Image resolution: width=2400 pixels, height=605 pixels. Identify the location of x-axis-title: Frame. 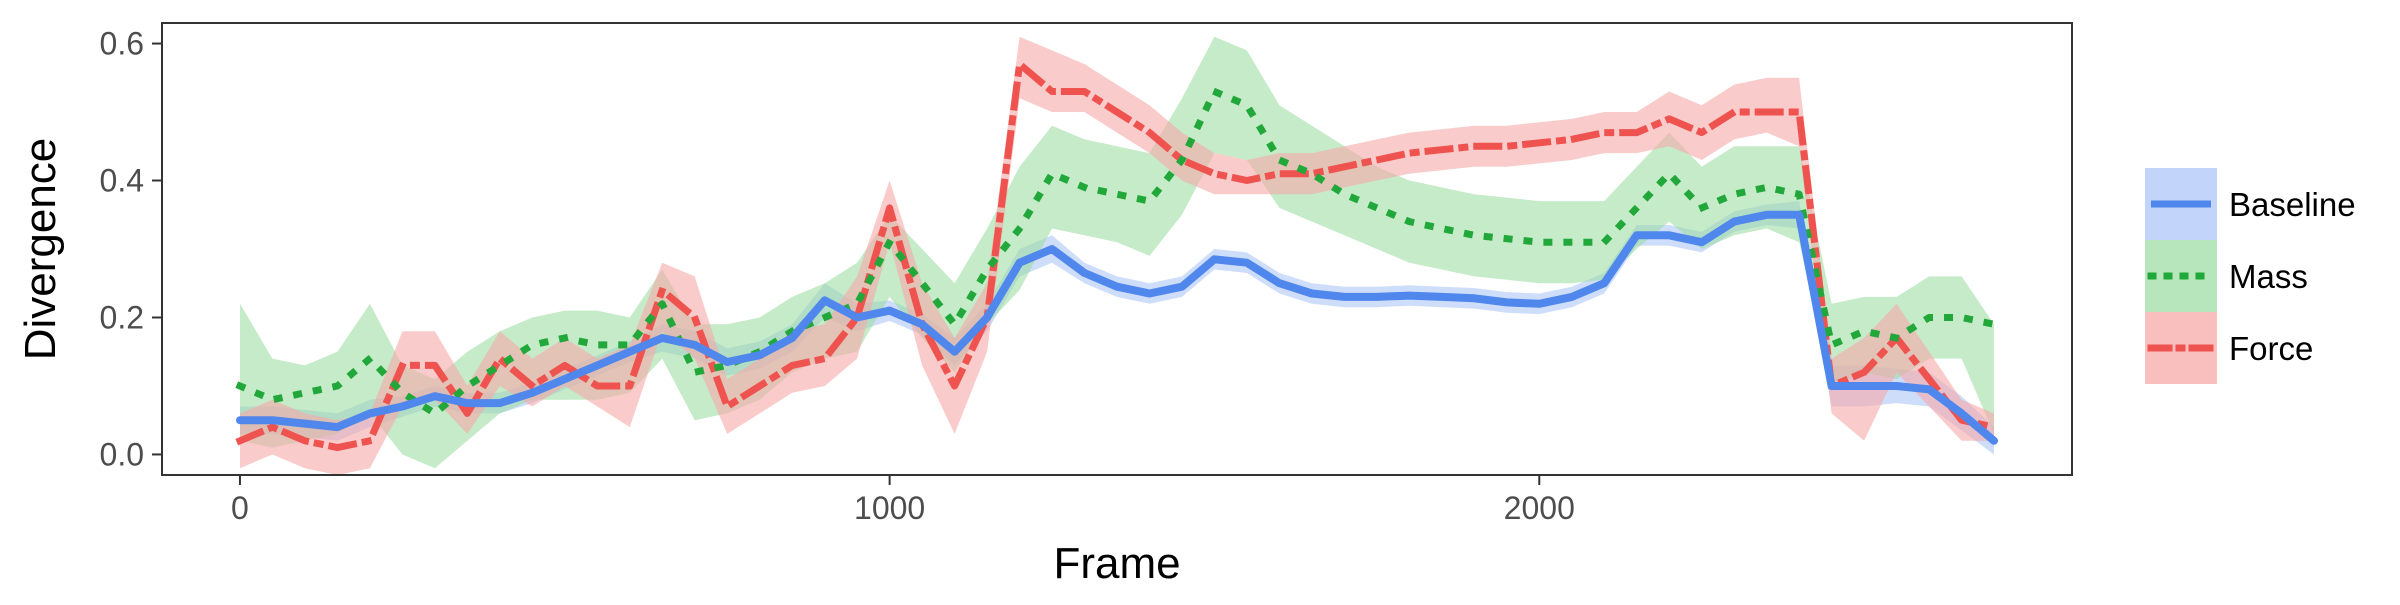
(1116, 563).